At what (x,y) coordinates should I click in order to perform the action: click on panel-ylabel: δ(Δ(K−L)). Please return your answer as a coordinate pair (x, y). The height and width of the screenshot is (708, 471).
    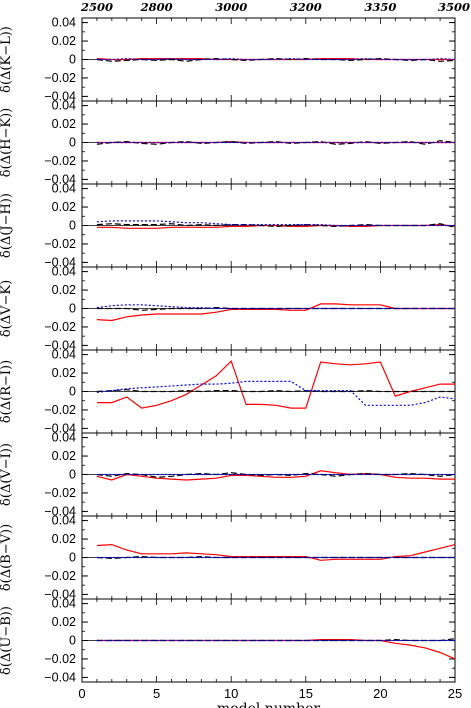
    Looking at the image, I should click on (7, 59).